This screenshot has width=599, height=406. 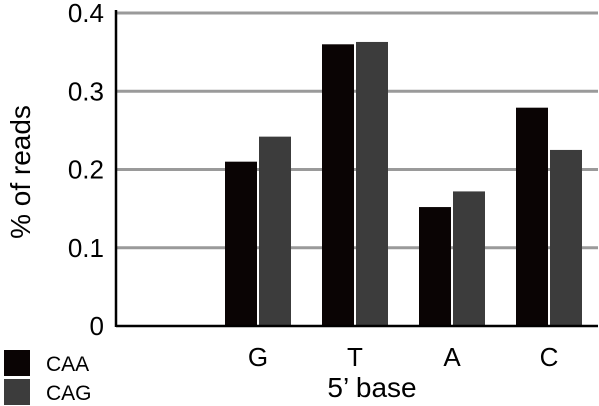 I want to click on legend-label-caa: CAA, so click(x=67, y=364).